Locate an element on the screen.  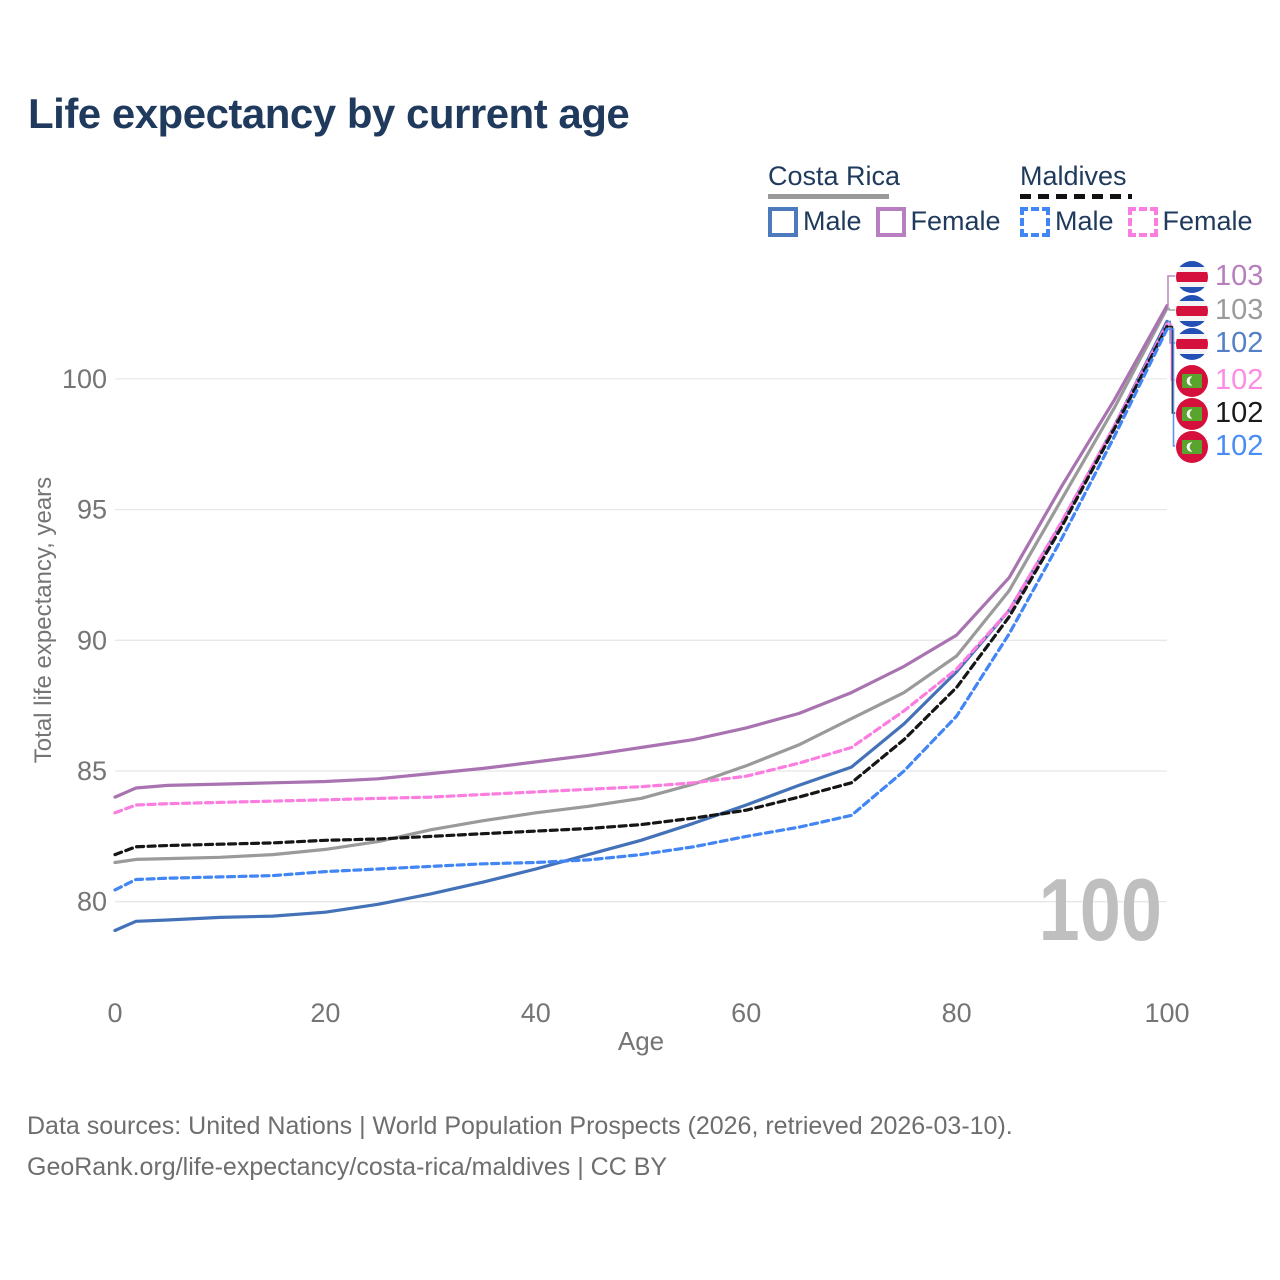
end-label-costa-rica-both-sexes: 103 is located at coordinates (1219, 310).